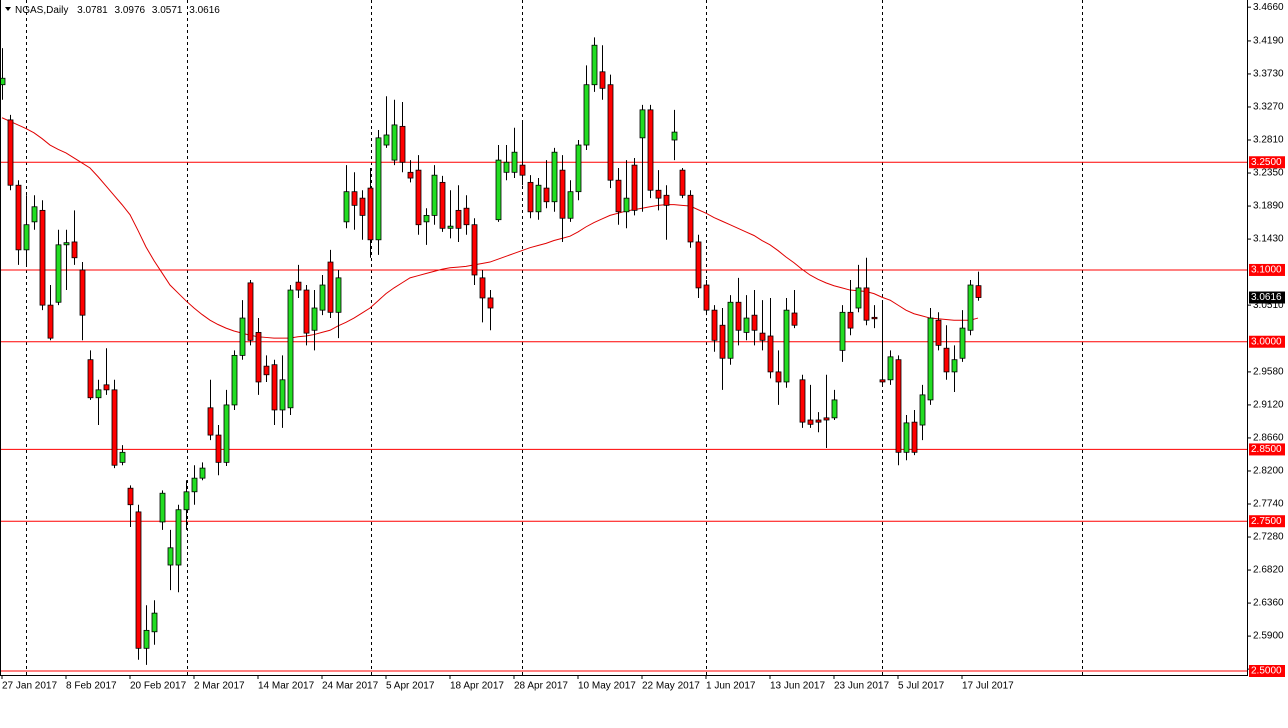 The height and width of the screenshot is (728, 1288). I want to click on level-label-box, so click(1267, 269).